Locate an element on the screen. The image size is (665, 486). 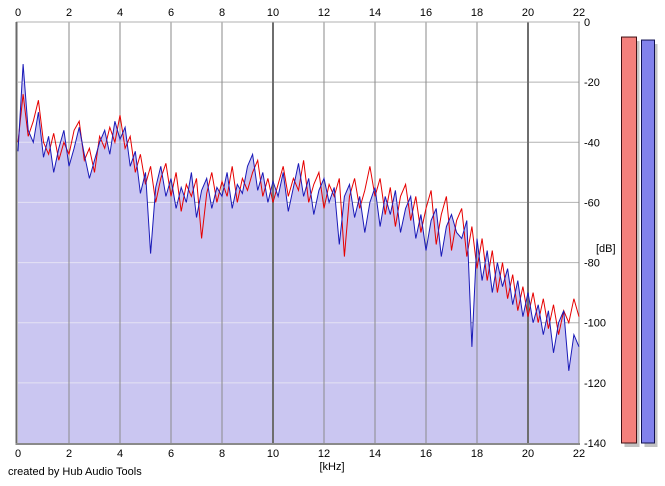
x-tick-label-bottom: 20 is located at coordinates (528, 454).